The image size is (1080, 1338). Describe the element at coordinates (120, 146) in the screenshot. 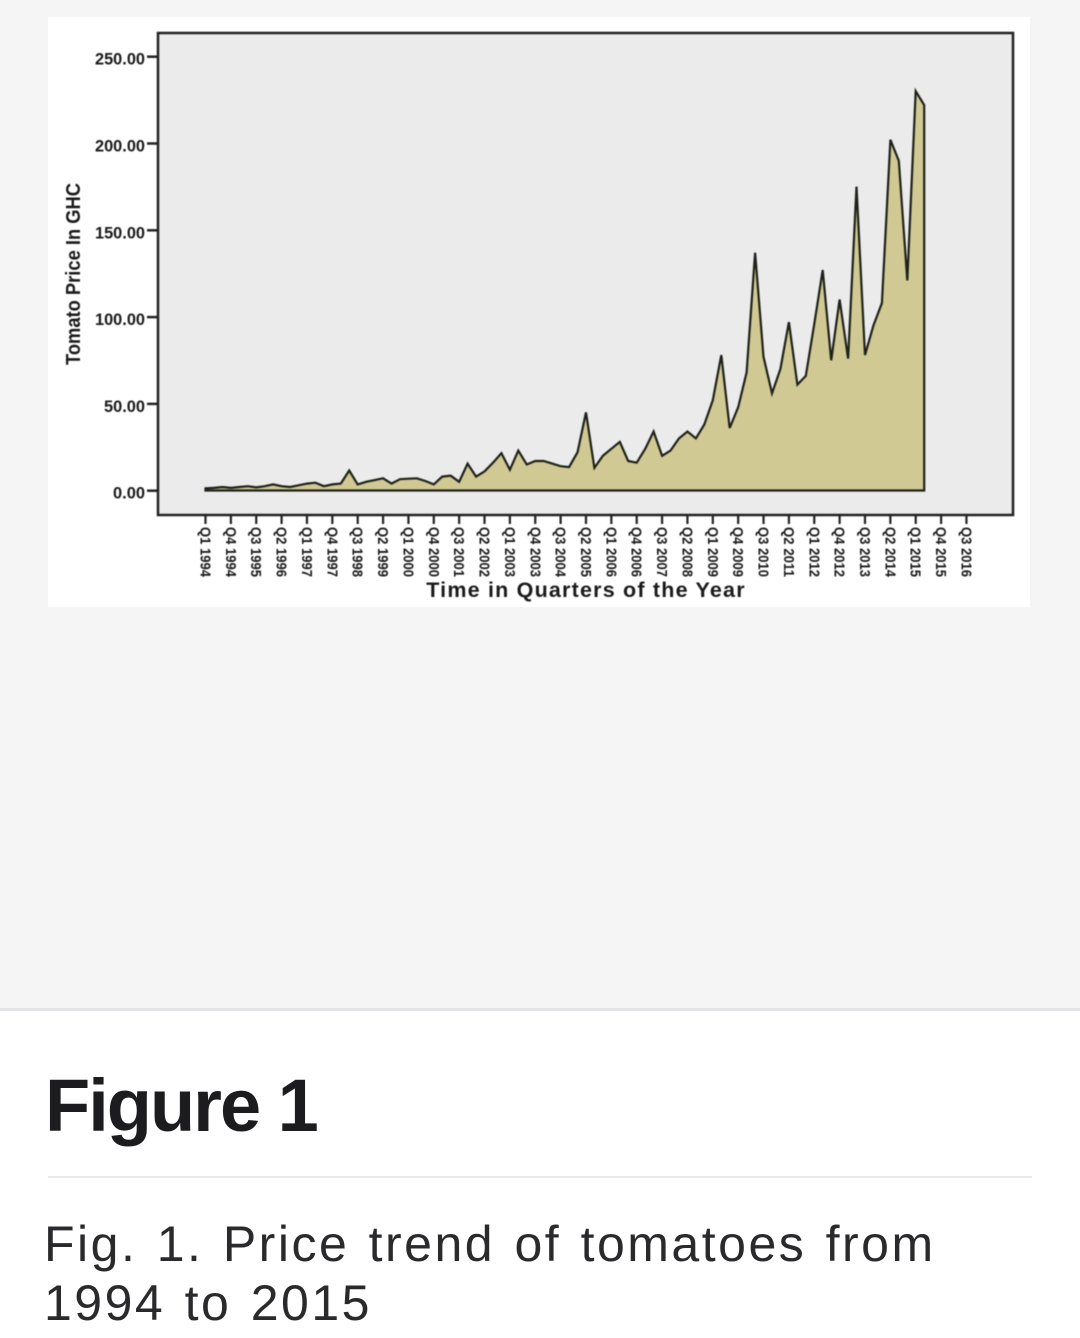

I see `svg-text: 200.00` at that location.